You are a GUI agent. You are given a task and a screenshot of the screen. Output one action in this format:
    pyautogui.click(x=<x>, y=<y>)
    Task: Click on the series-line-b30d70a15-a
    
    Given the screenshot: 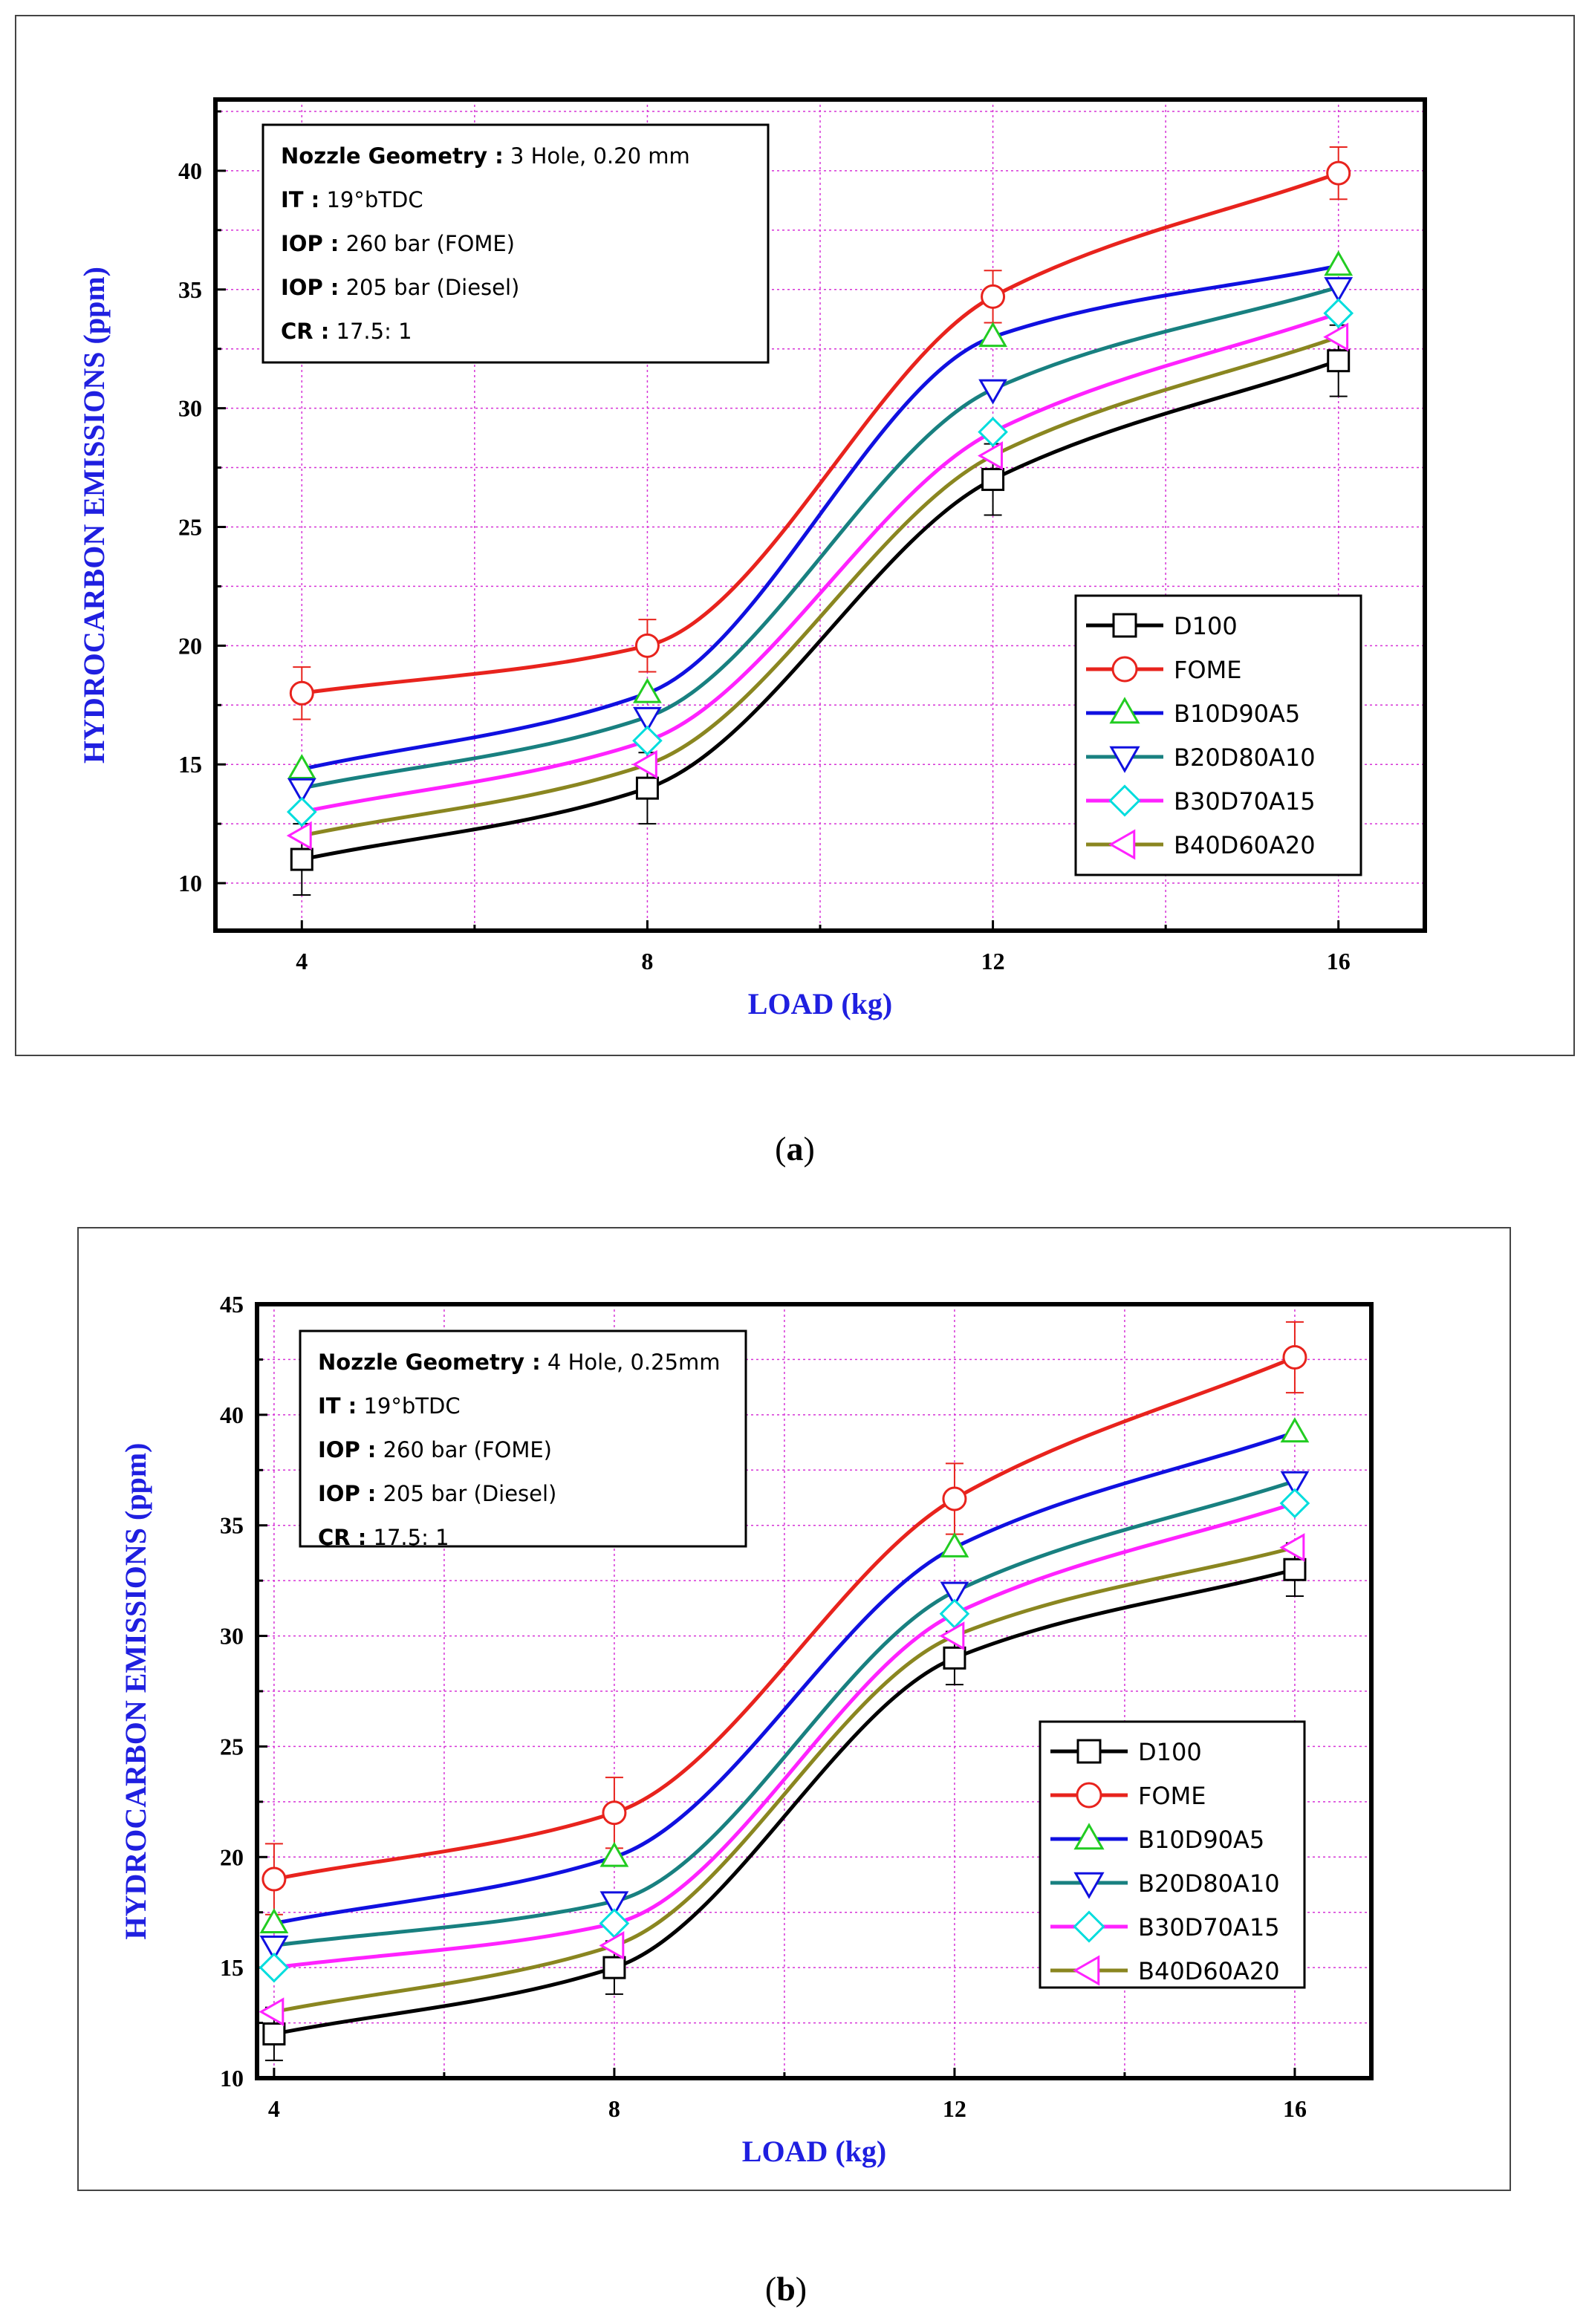 What is the action you would take?
    pyautogui.click(x=820, y=563)
    